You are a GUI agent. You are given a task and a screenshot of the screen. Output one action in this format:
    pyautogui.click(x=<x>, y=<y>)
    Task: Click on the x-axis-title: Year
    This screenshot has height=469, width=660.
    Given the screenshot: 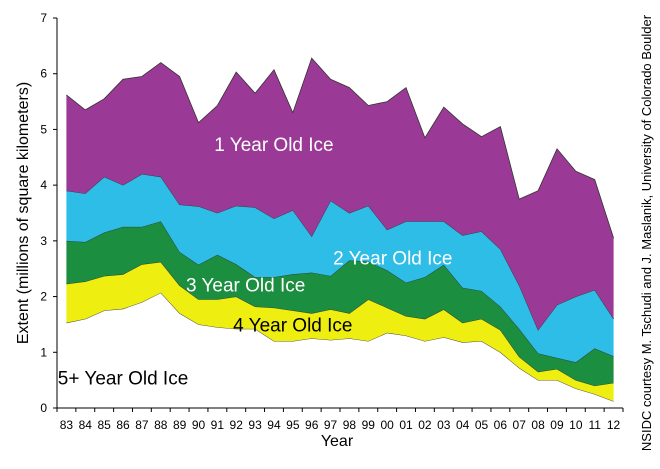 What is the action you would take?
    pyautogui.click(x=337, y=441)
    